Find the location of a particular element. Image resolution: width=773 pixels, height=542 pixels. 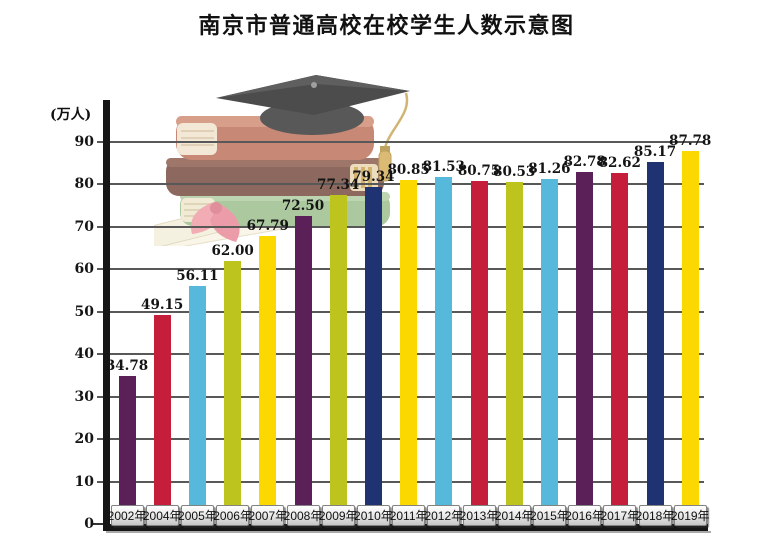

tassel-knot is located at coordinates (385, 149).